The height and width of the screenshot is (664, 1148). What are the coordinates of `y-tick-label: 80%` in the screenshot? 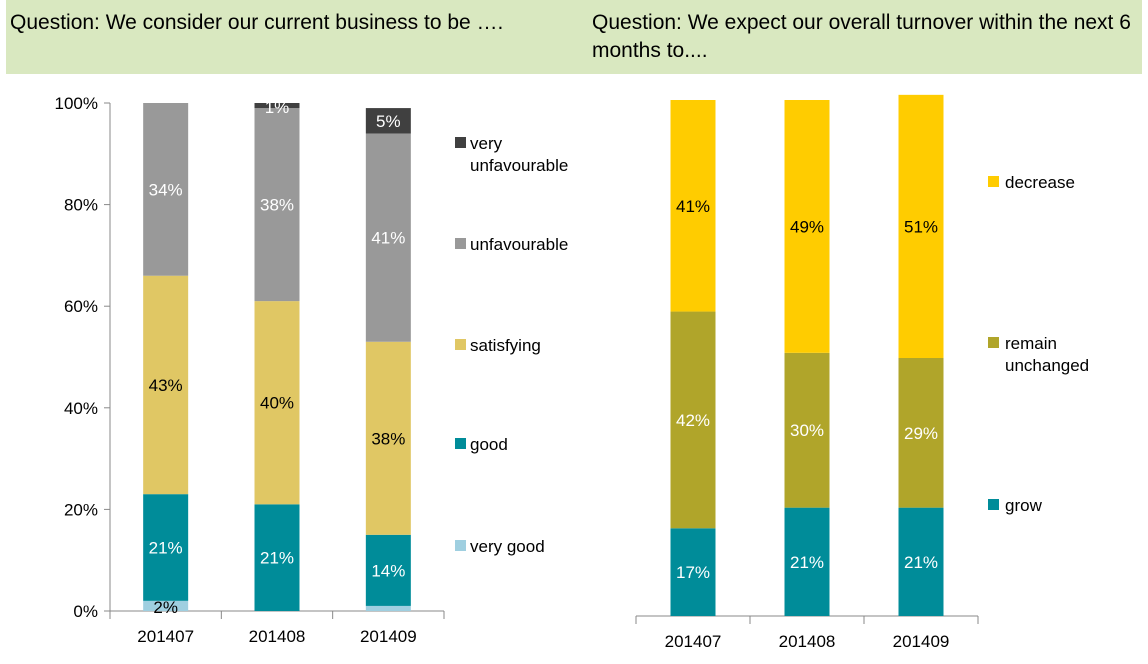 It's located at (81, 205).